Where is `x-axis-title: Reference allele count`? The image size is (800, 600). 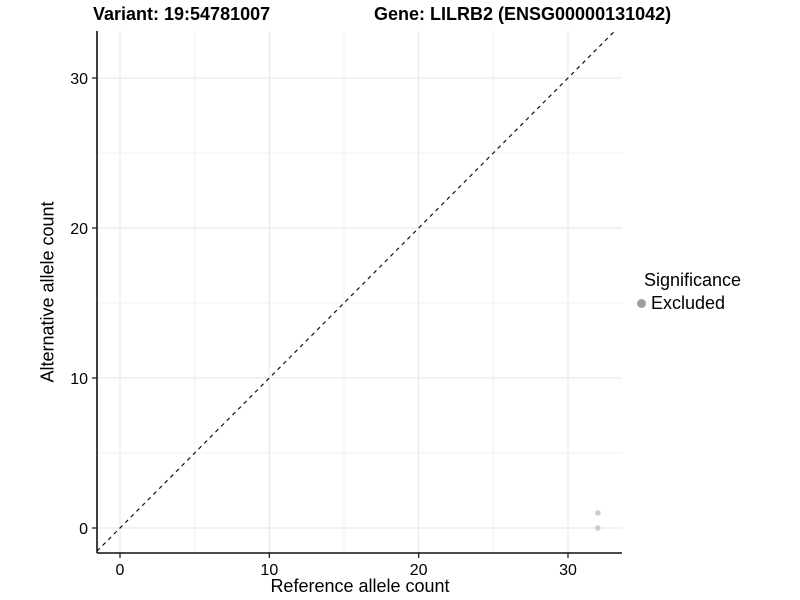 x-axis-title: Reference allele count is located at coordinates (360, 586).